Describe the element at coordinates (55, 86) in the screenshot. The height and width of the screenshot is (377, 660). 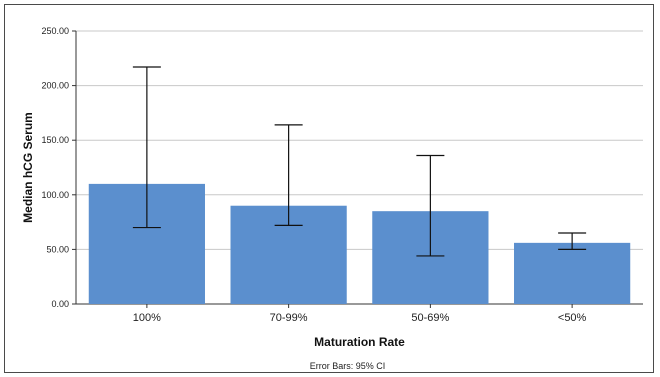
I see `y-tick-label: 200.00` at that location.